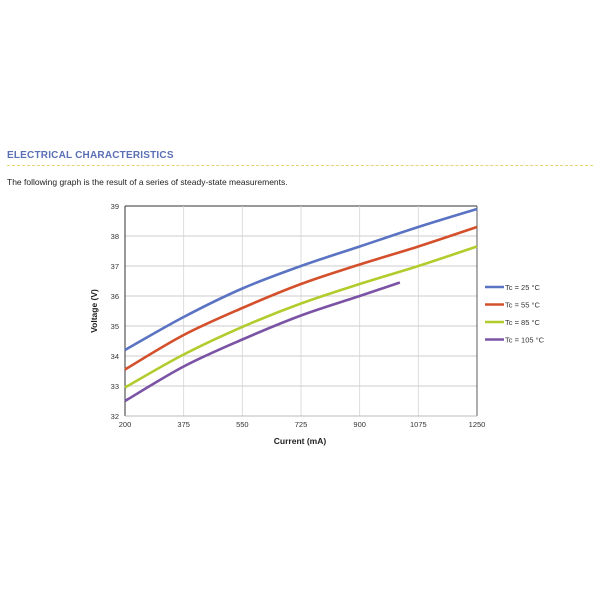 Image resolution: width=600 pixels, height=600 pixels. Describe the element at coordinates (115, 356) in the screenshot. I see `y-tick-label: 34` at that location.